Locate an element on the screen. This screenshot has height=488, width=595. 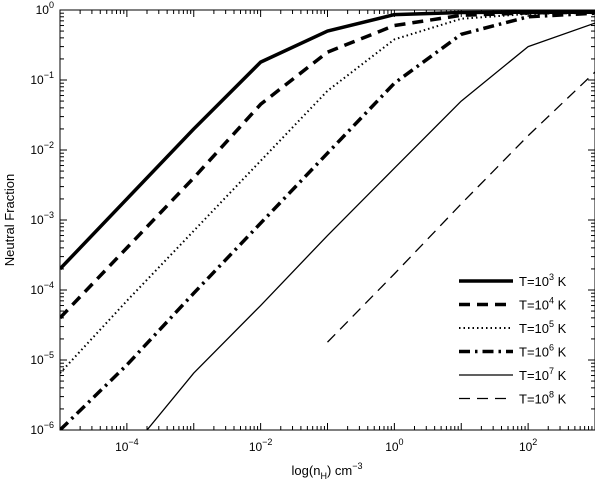
x-tick-label: 10² is located at coordinates (528, 445).